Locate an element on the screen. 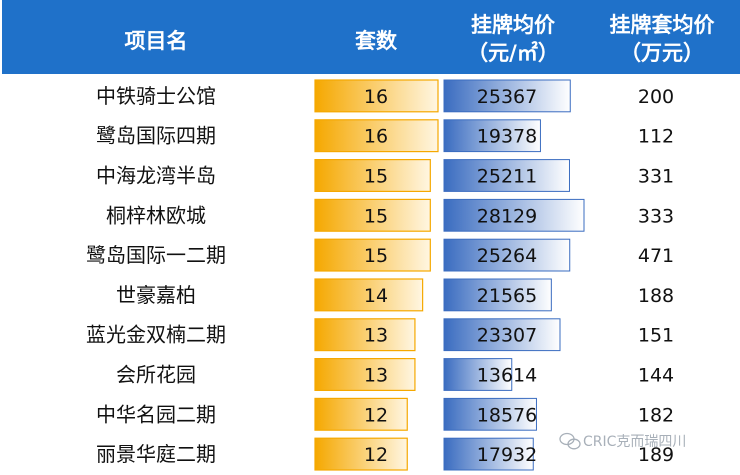 The height and width of the screenshot is (475, 740). row-name: 会所花园 is located at coordinates (156, 375).